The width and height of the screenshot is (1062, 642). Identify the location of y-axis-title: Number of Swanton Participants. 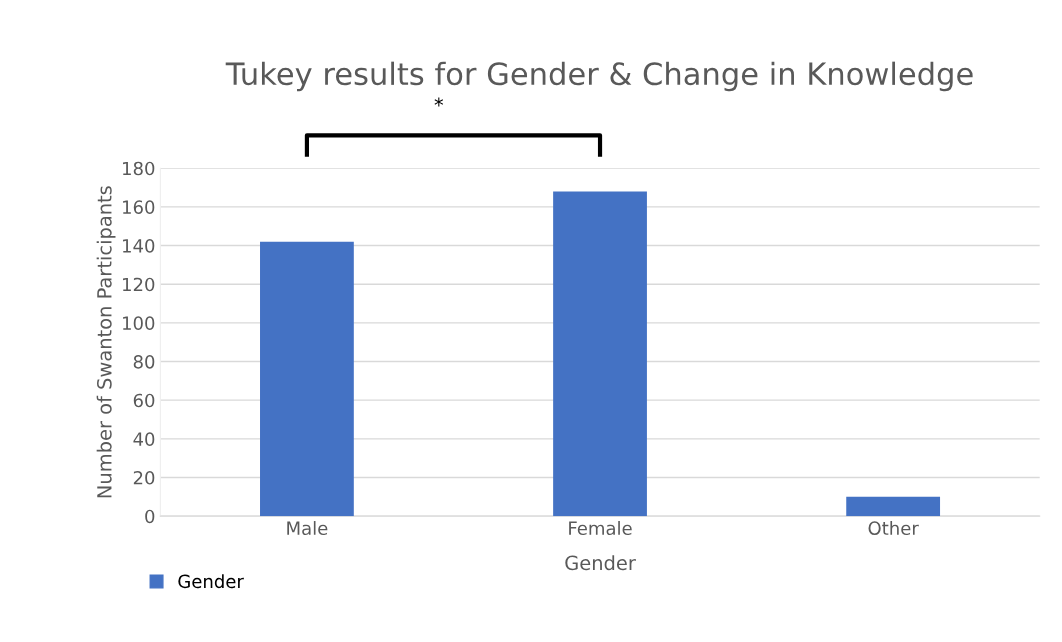
(106, 342).